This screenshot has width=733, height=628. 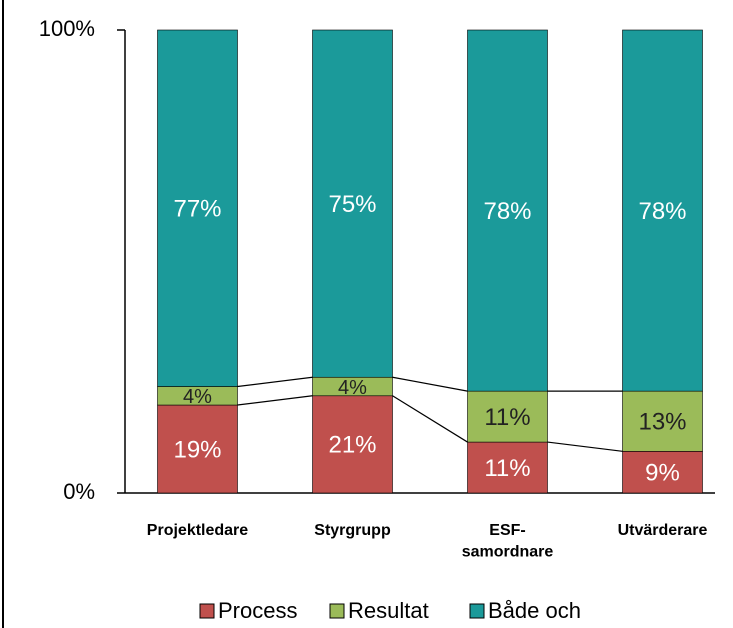 I want to click on x-tick-label: Projektledare, so click(x=197, y=530).